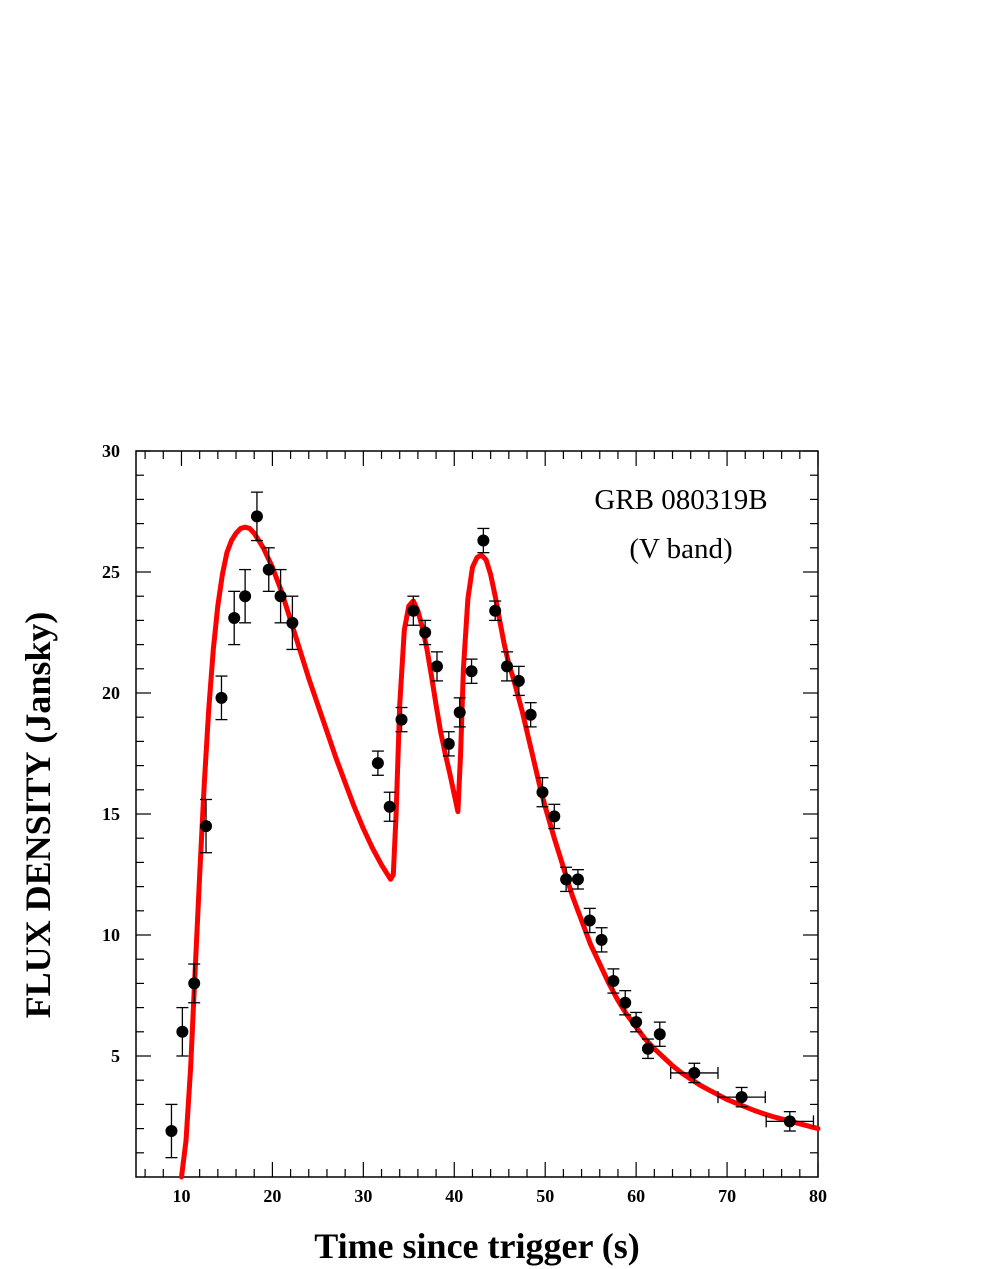 The image size is (981, 1269). I want to click on y-tick-label: 15, so click(111, 814).